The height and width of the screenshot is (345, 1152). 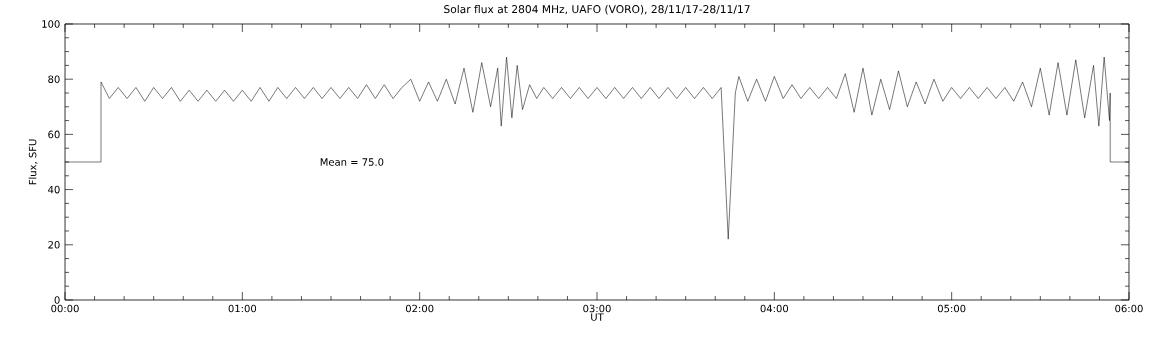 What do you see at coordinates (597, 9) in the screenshot?
I see `chart-title: Solar flux at 2804 MHz, UAFO (VORO), 28/11/17-28/11/17` at bounding box center [597, 9].